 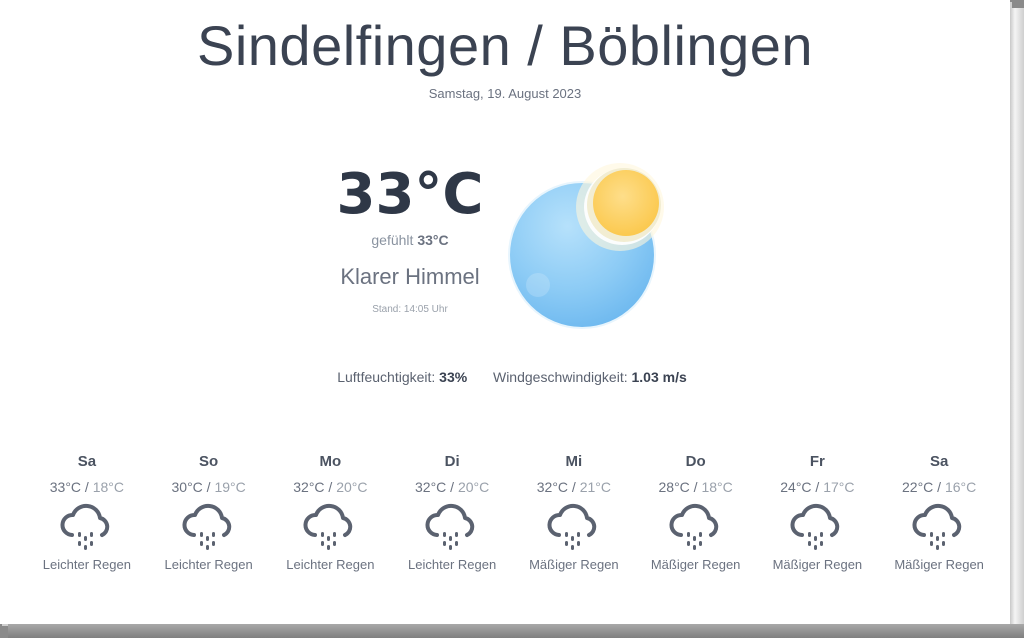 What do you see at coordinates (695, 461) in the screenshot?
I see `forecast-day-name: Do` at bounding box center [695, 461].